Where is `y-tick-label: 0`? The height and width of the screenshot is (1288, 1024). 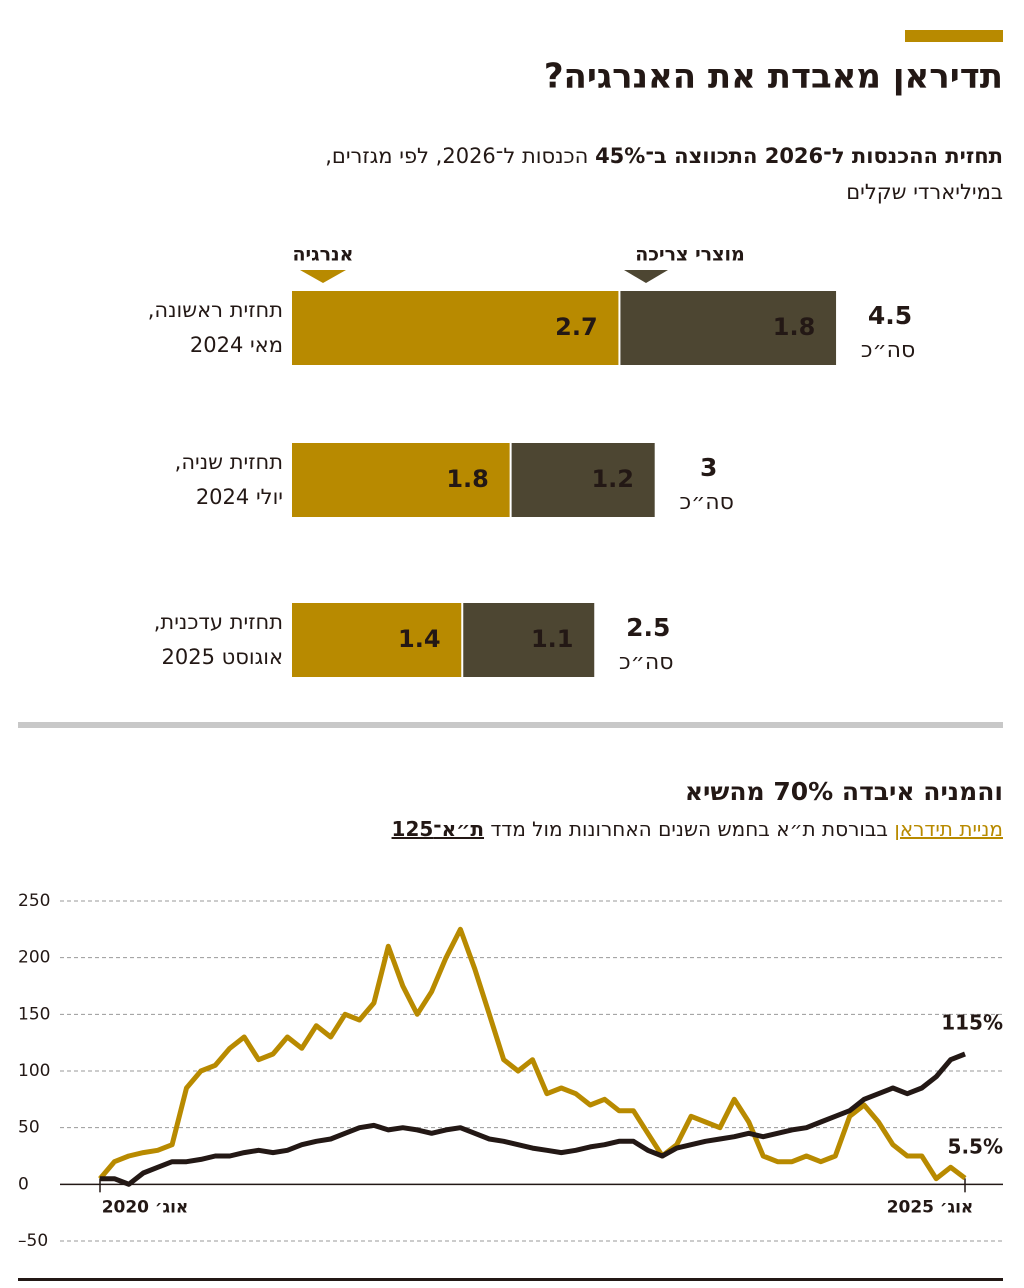 y-tick-label: 0 is located at coordinates (23, 1184).